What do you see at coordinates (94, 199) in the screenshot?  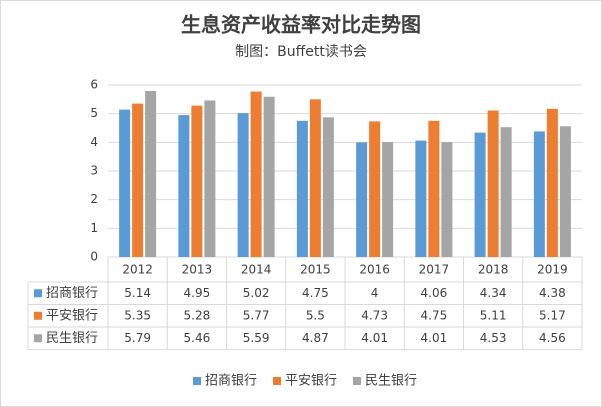 I see `y-tick-label: 2` at bounding box center [94, 199].